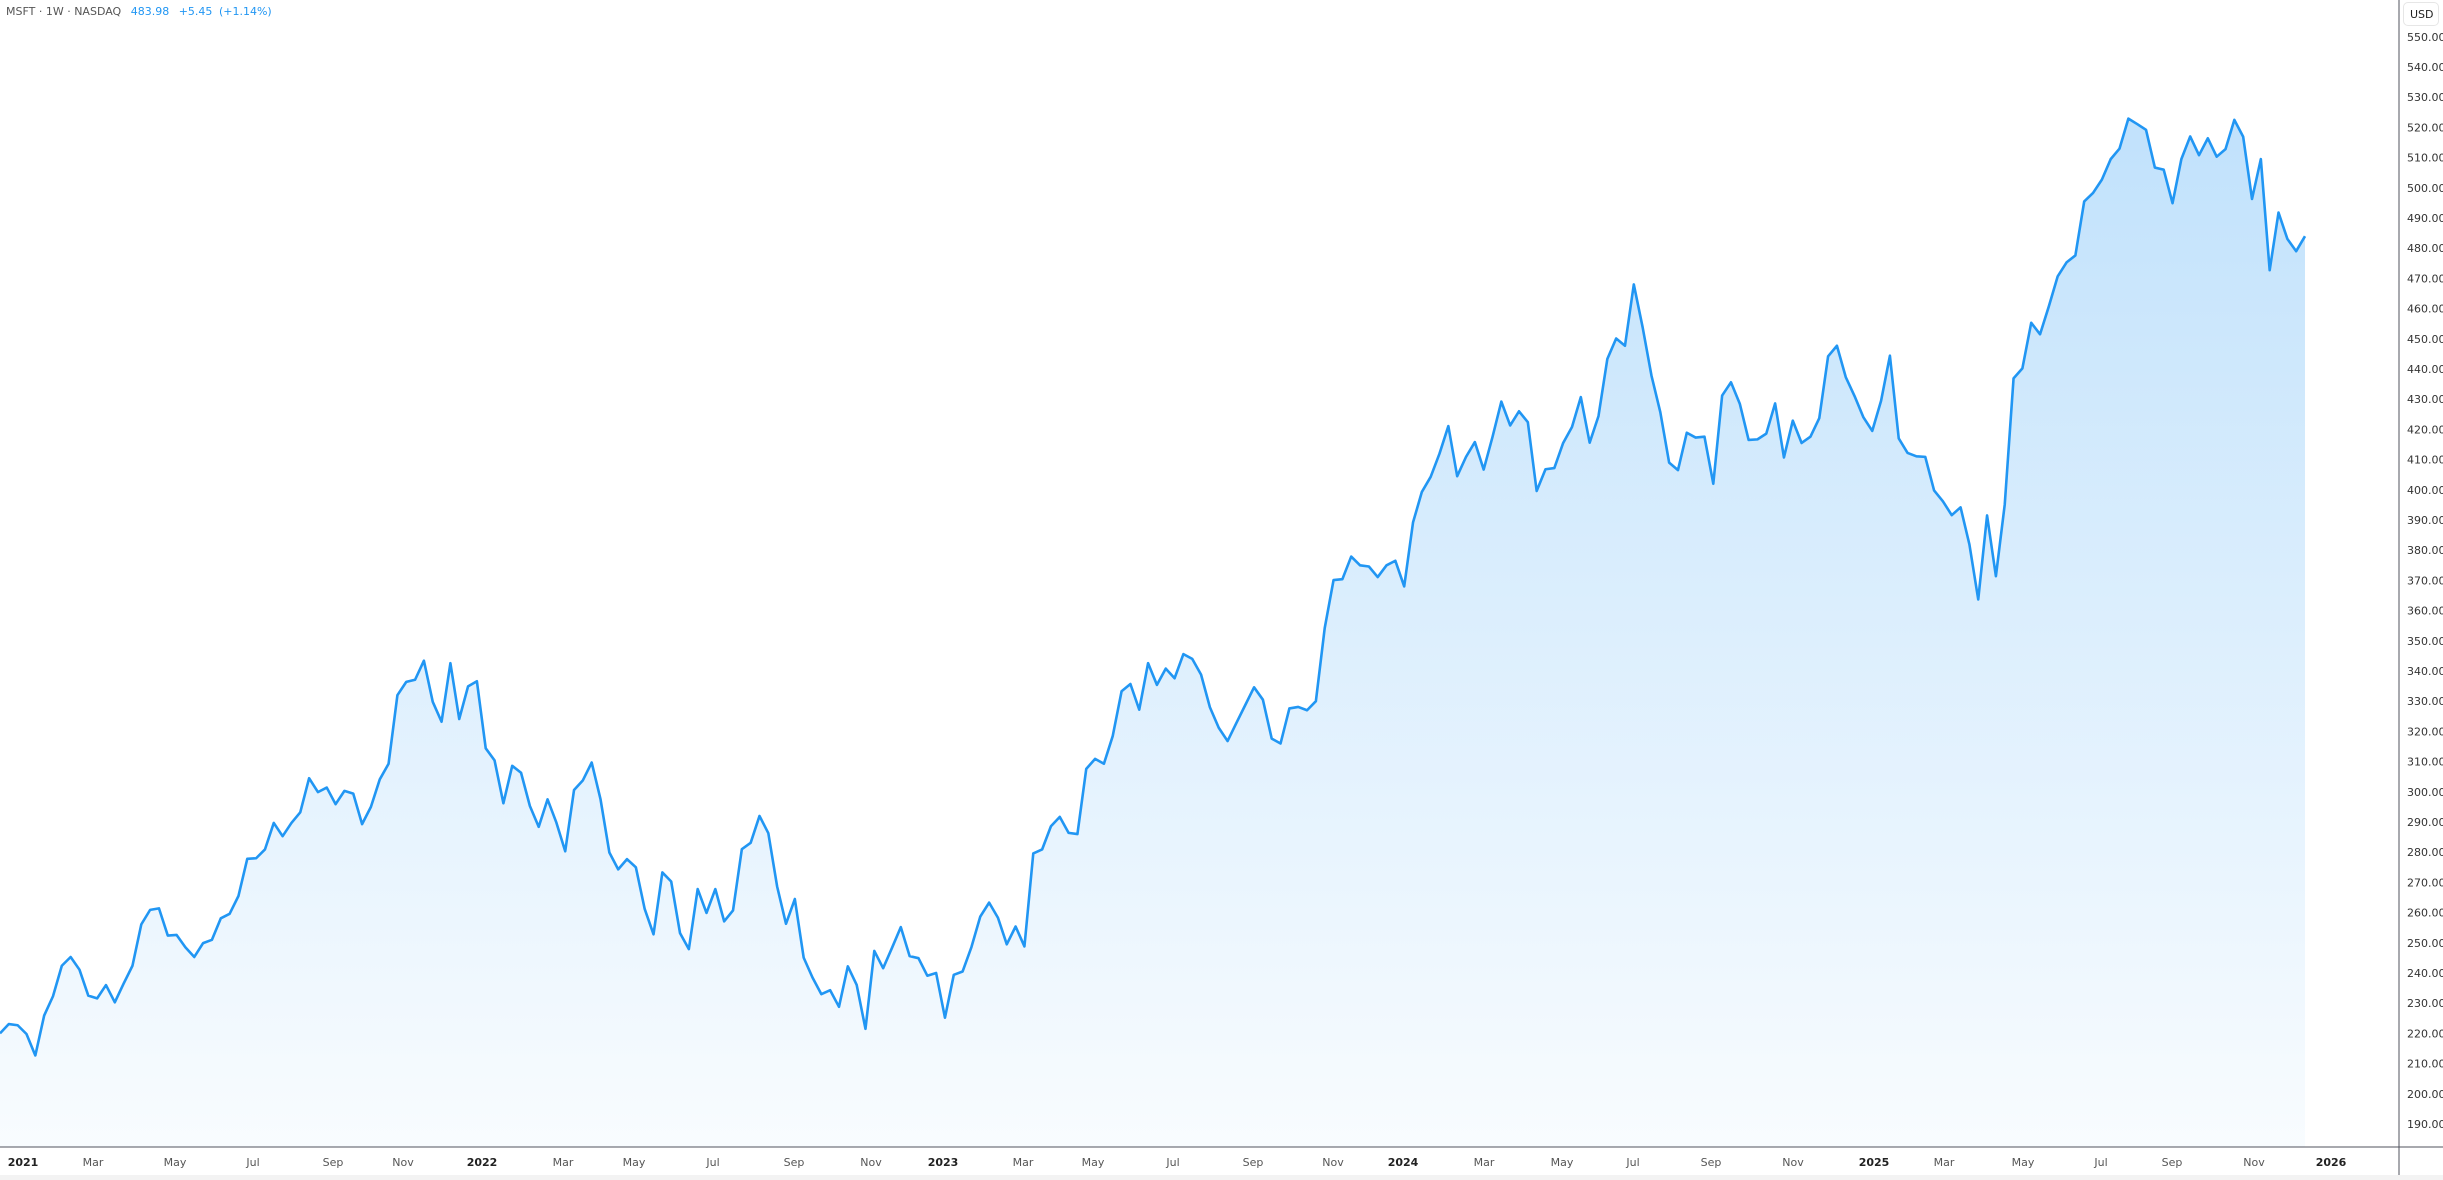 The width and height of the screenshot is (2443, 1180). I want to click on price-tick-label: 230.00, so click(2425, 1003).